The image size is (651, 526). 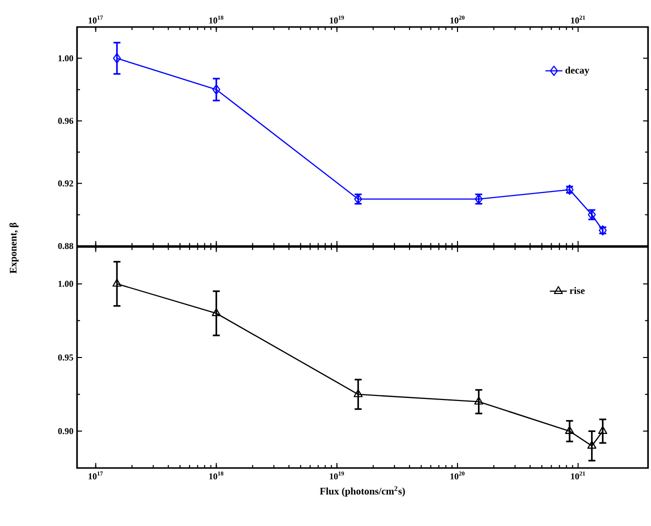 What do you see at coordinates (66, 357) in the screenshot?
I see `y-tick-label: 0.95` at bounding box center [66, 357].